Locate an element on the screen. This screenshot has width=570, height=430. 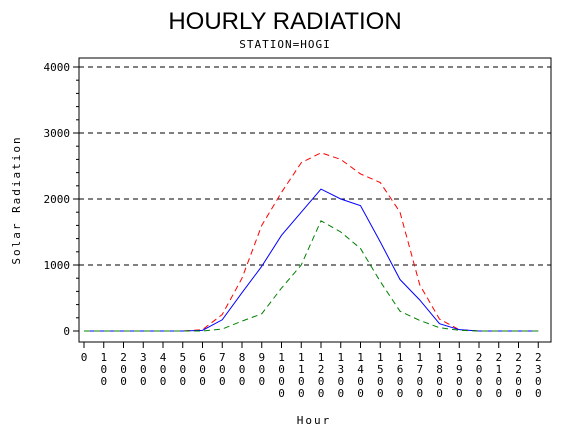
y-tick-label: 2000 is located at coordinates (57, 199).